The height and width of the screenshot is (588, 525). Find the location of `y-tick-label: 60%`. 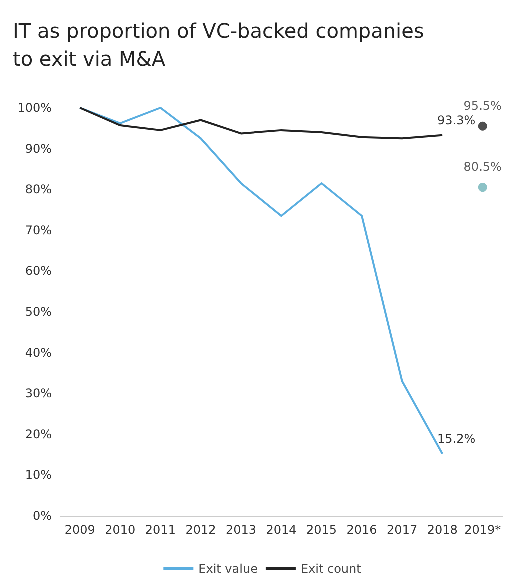

y-tick-label: 60% is located at coordinates (38, 271).